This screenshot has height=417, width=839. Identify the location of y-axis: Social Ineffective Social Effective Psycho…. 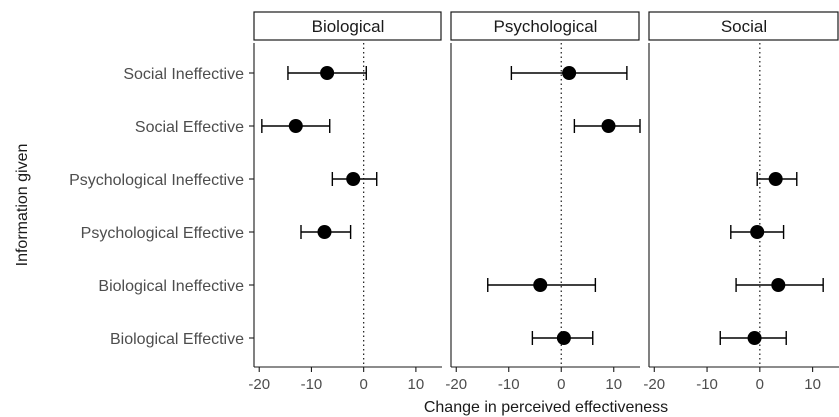
(161, 207).